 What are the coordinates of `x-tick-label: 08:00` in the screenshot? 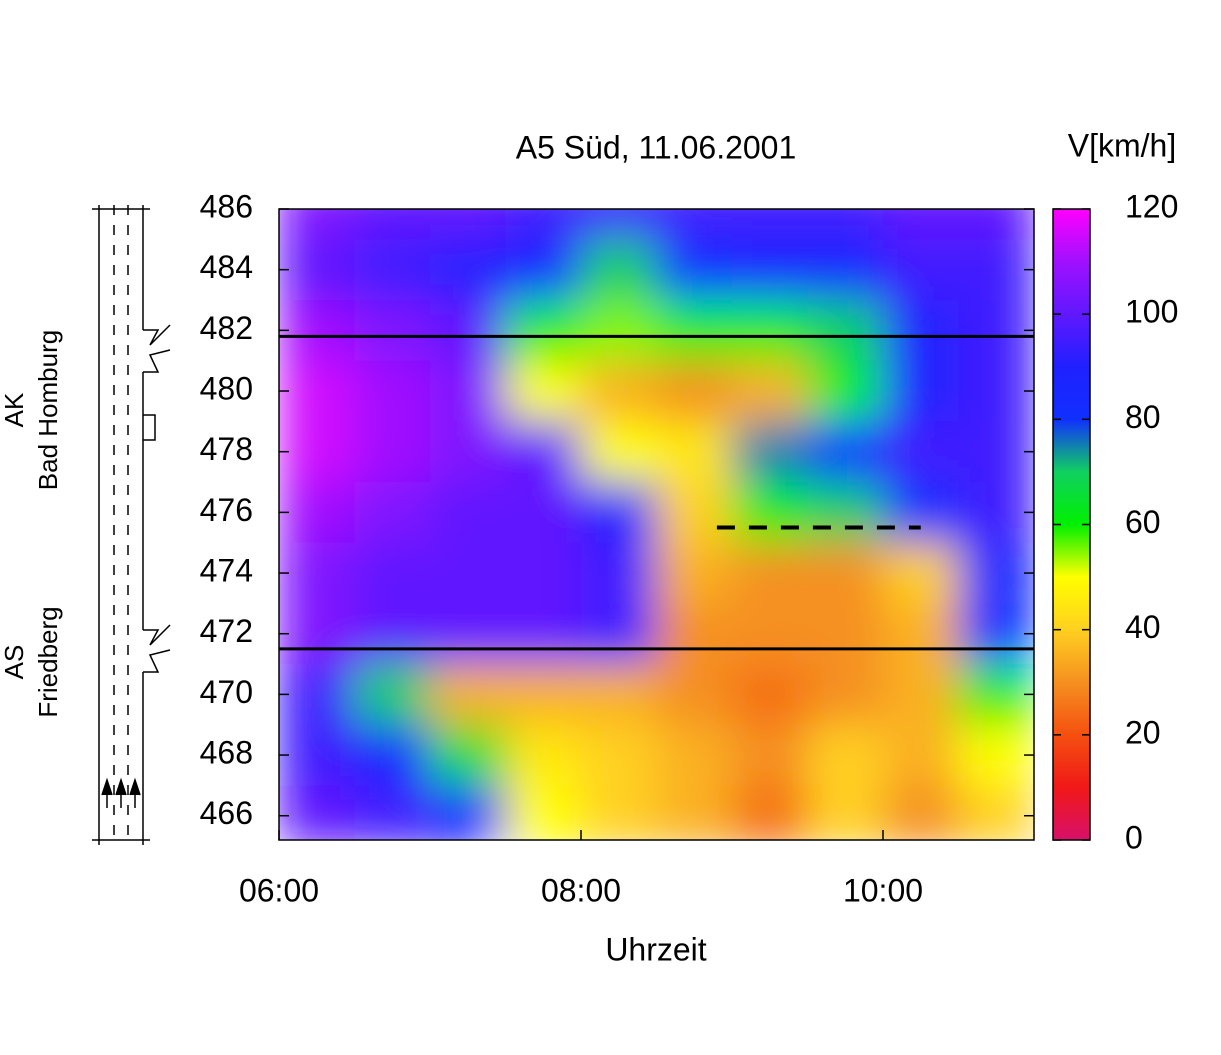 It's located at (581, 890).